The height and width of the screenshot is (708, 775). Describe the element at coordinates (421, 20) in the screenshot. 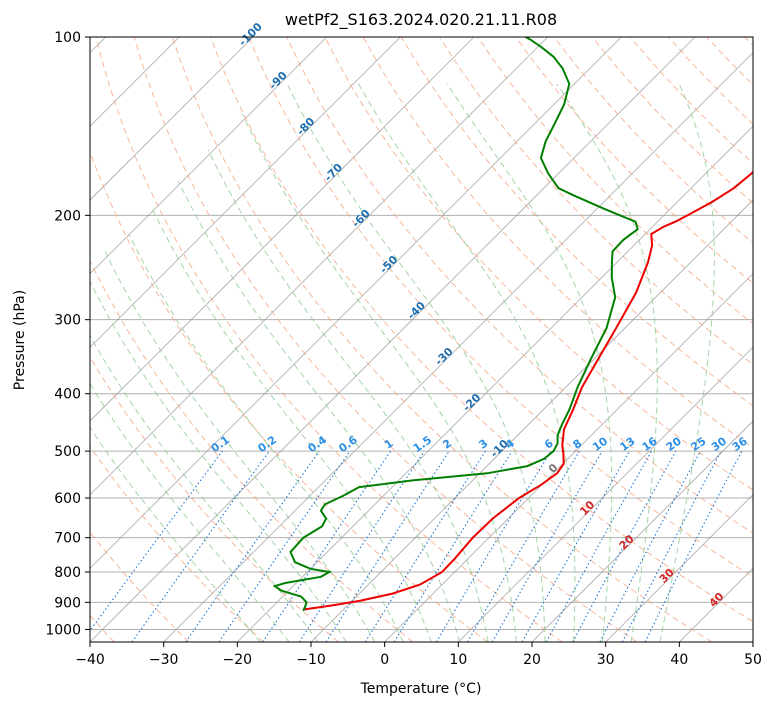

I see `chart-title: wetPf2_S163.2024.020.21.11.R08` at that location.